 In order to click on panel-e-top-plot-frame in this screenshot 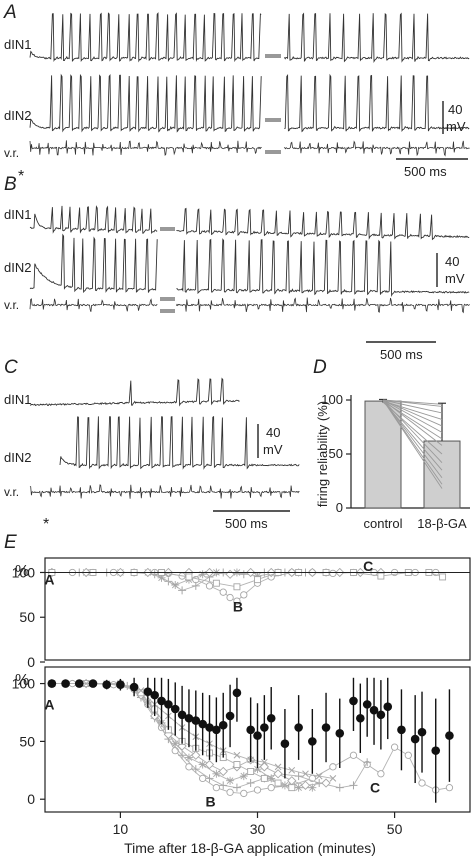, I will do `click(257, 609)`.